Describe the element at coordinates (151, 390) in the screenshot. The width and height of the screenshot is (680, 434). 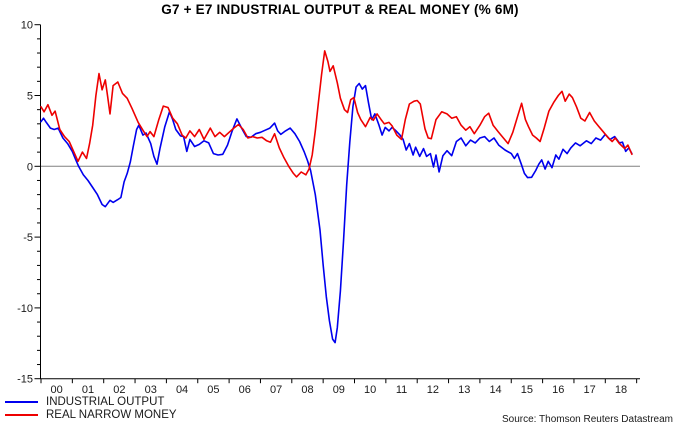
I see `svg-text: 03` at that location.